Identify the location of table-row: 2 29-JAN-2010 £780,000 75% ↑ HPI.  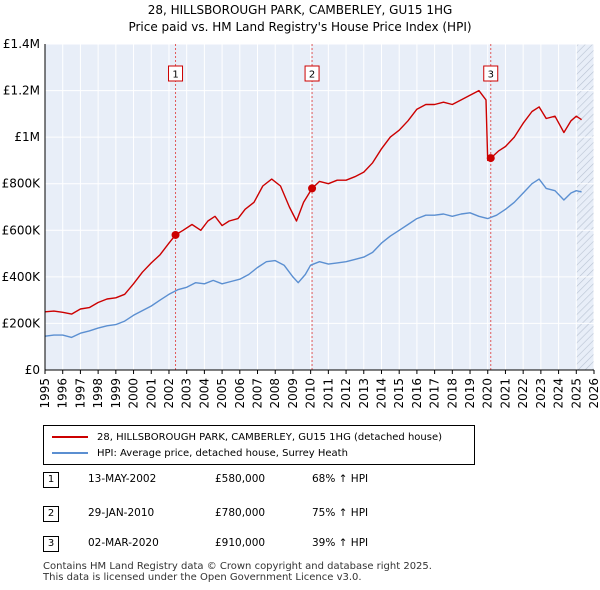
(223, 514).